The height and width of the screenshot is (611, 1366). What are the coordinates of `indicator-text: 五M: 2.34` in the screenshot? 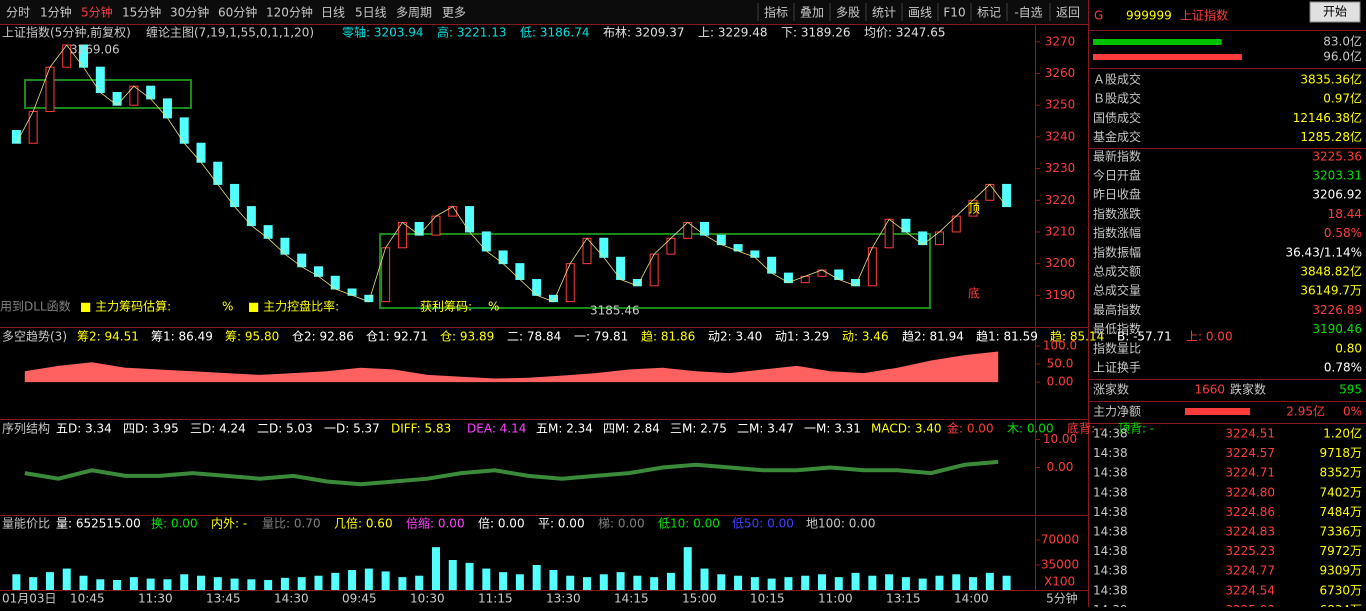 It's located at (564, 429).